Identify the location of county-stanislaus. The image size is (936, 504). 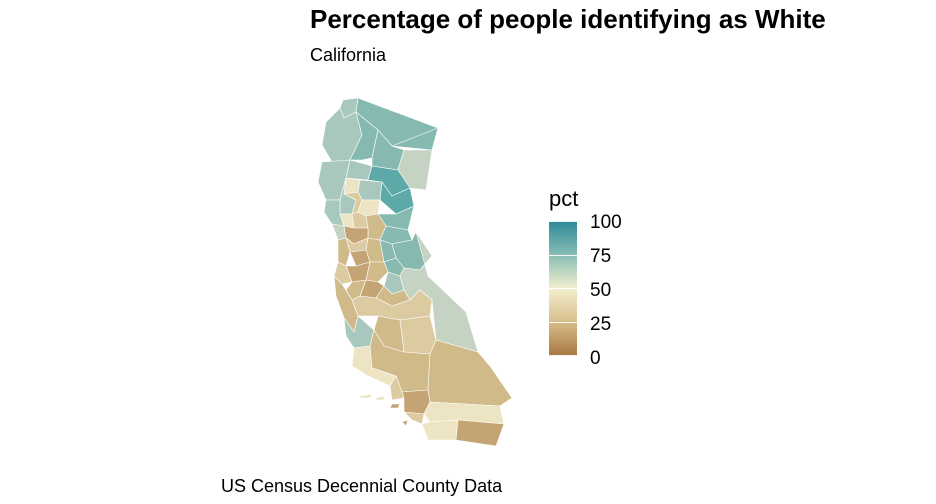
(377, 272).